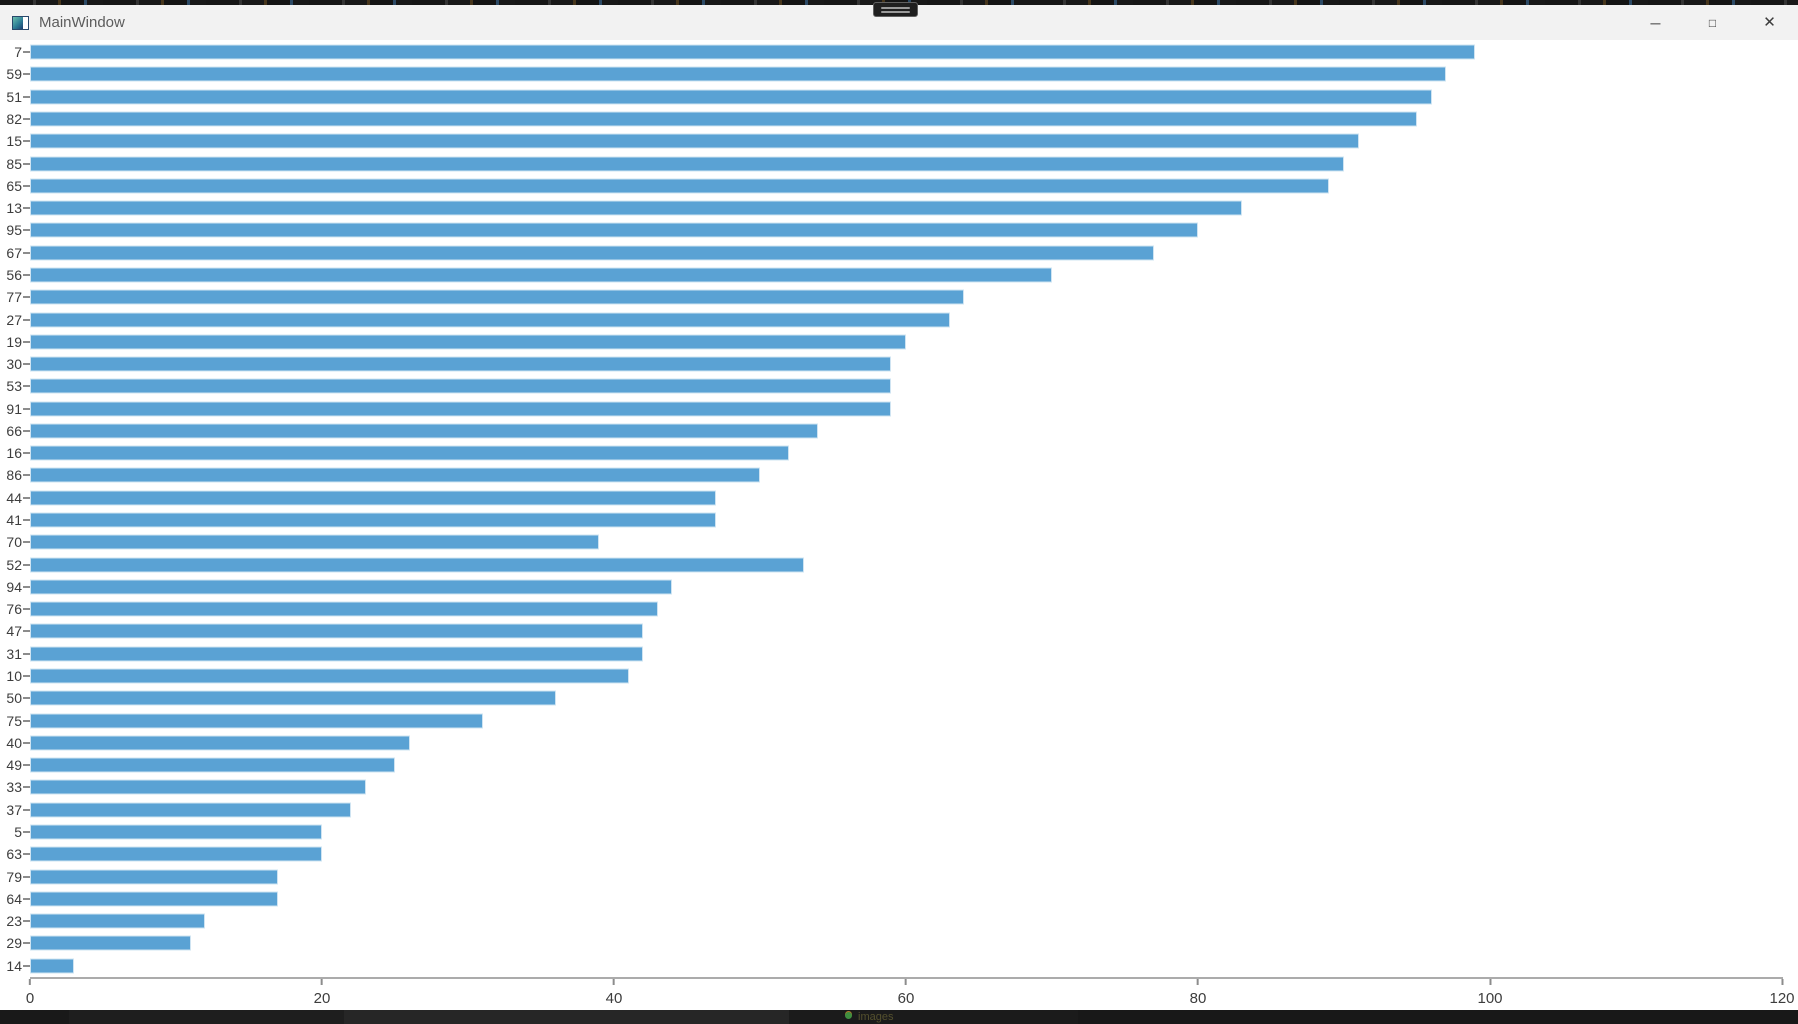  I want to click on bar-row: 65, so click(891, 186).